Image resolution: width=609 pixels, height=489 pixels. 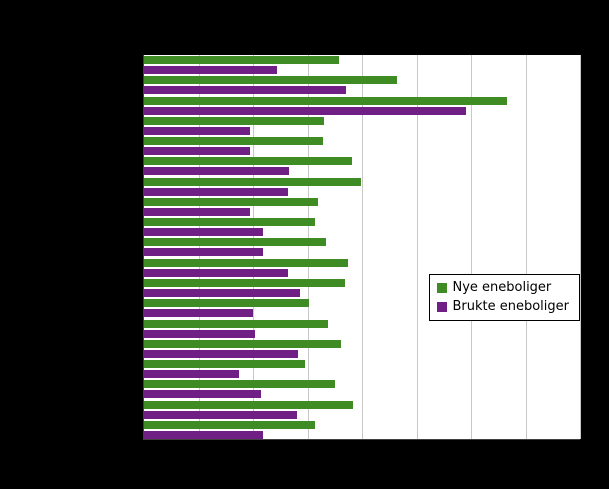 What do you see at coordinates (504, 297) in the screenshot?
I see `legend: Nye eneboliger Brukte eneboliger` at bounding box center [504, 297].